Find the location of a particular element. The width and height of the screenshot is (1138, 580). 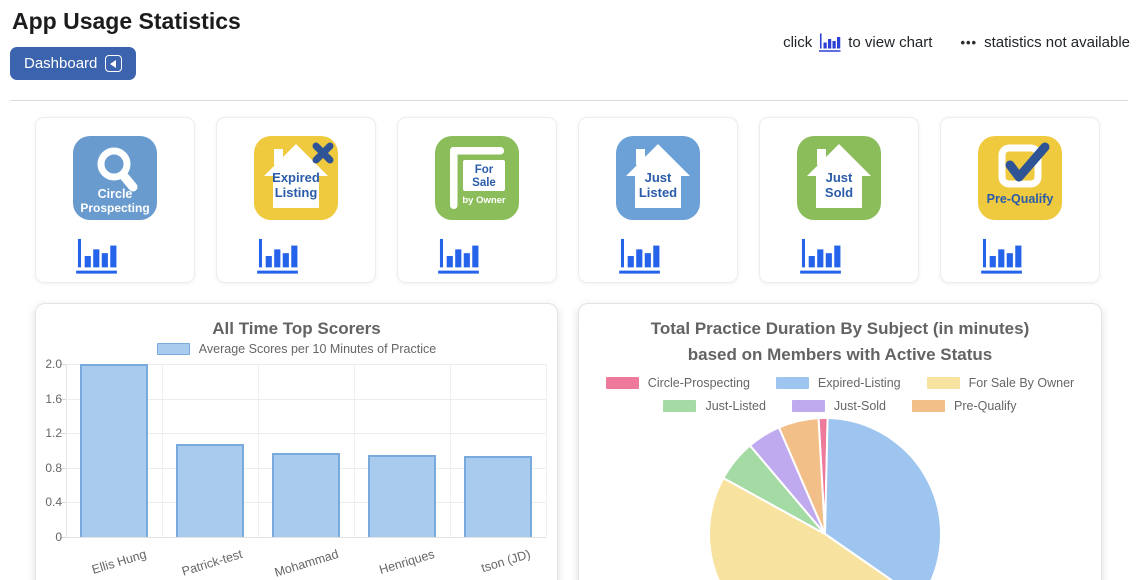

hint-click-prefix: click is located at coordinates (798, 42).